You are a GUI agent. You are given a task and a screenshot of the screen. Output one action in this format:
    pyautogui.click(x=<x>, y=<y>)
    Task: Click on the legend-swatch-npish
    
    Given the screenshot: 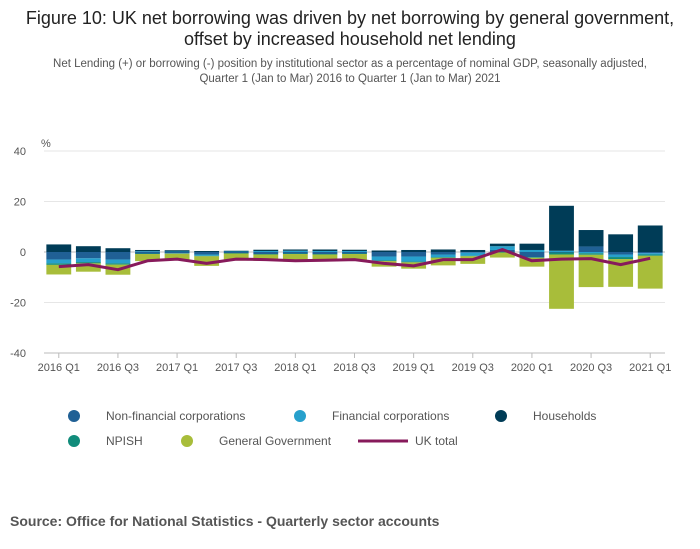 What is the action you would take?
    pyautogui.click(x=74, y=441)
    